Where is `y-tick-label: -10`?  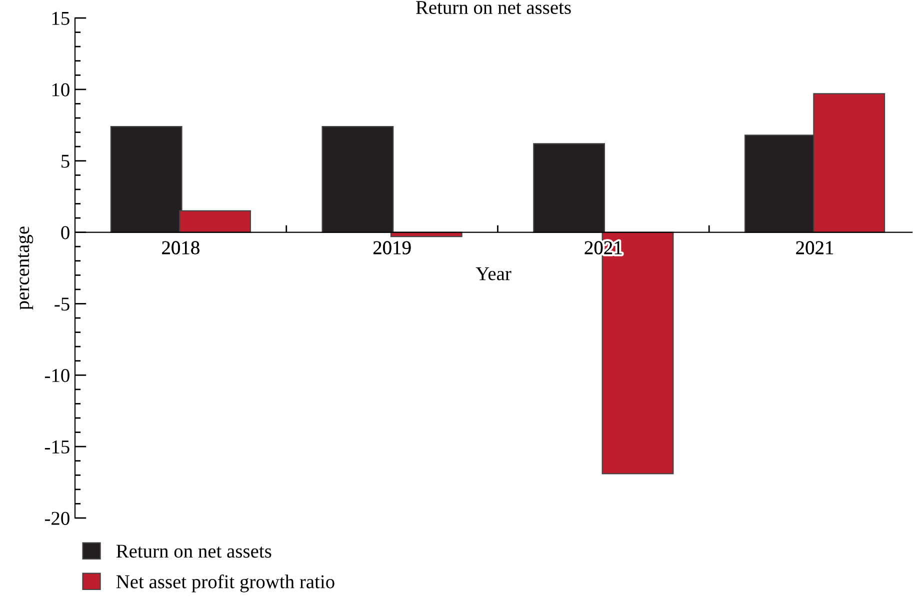 y-tick-label: -10 is located at coordinates (57, 375).